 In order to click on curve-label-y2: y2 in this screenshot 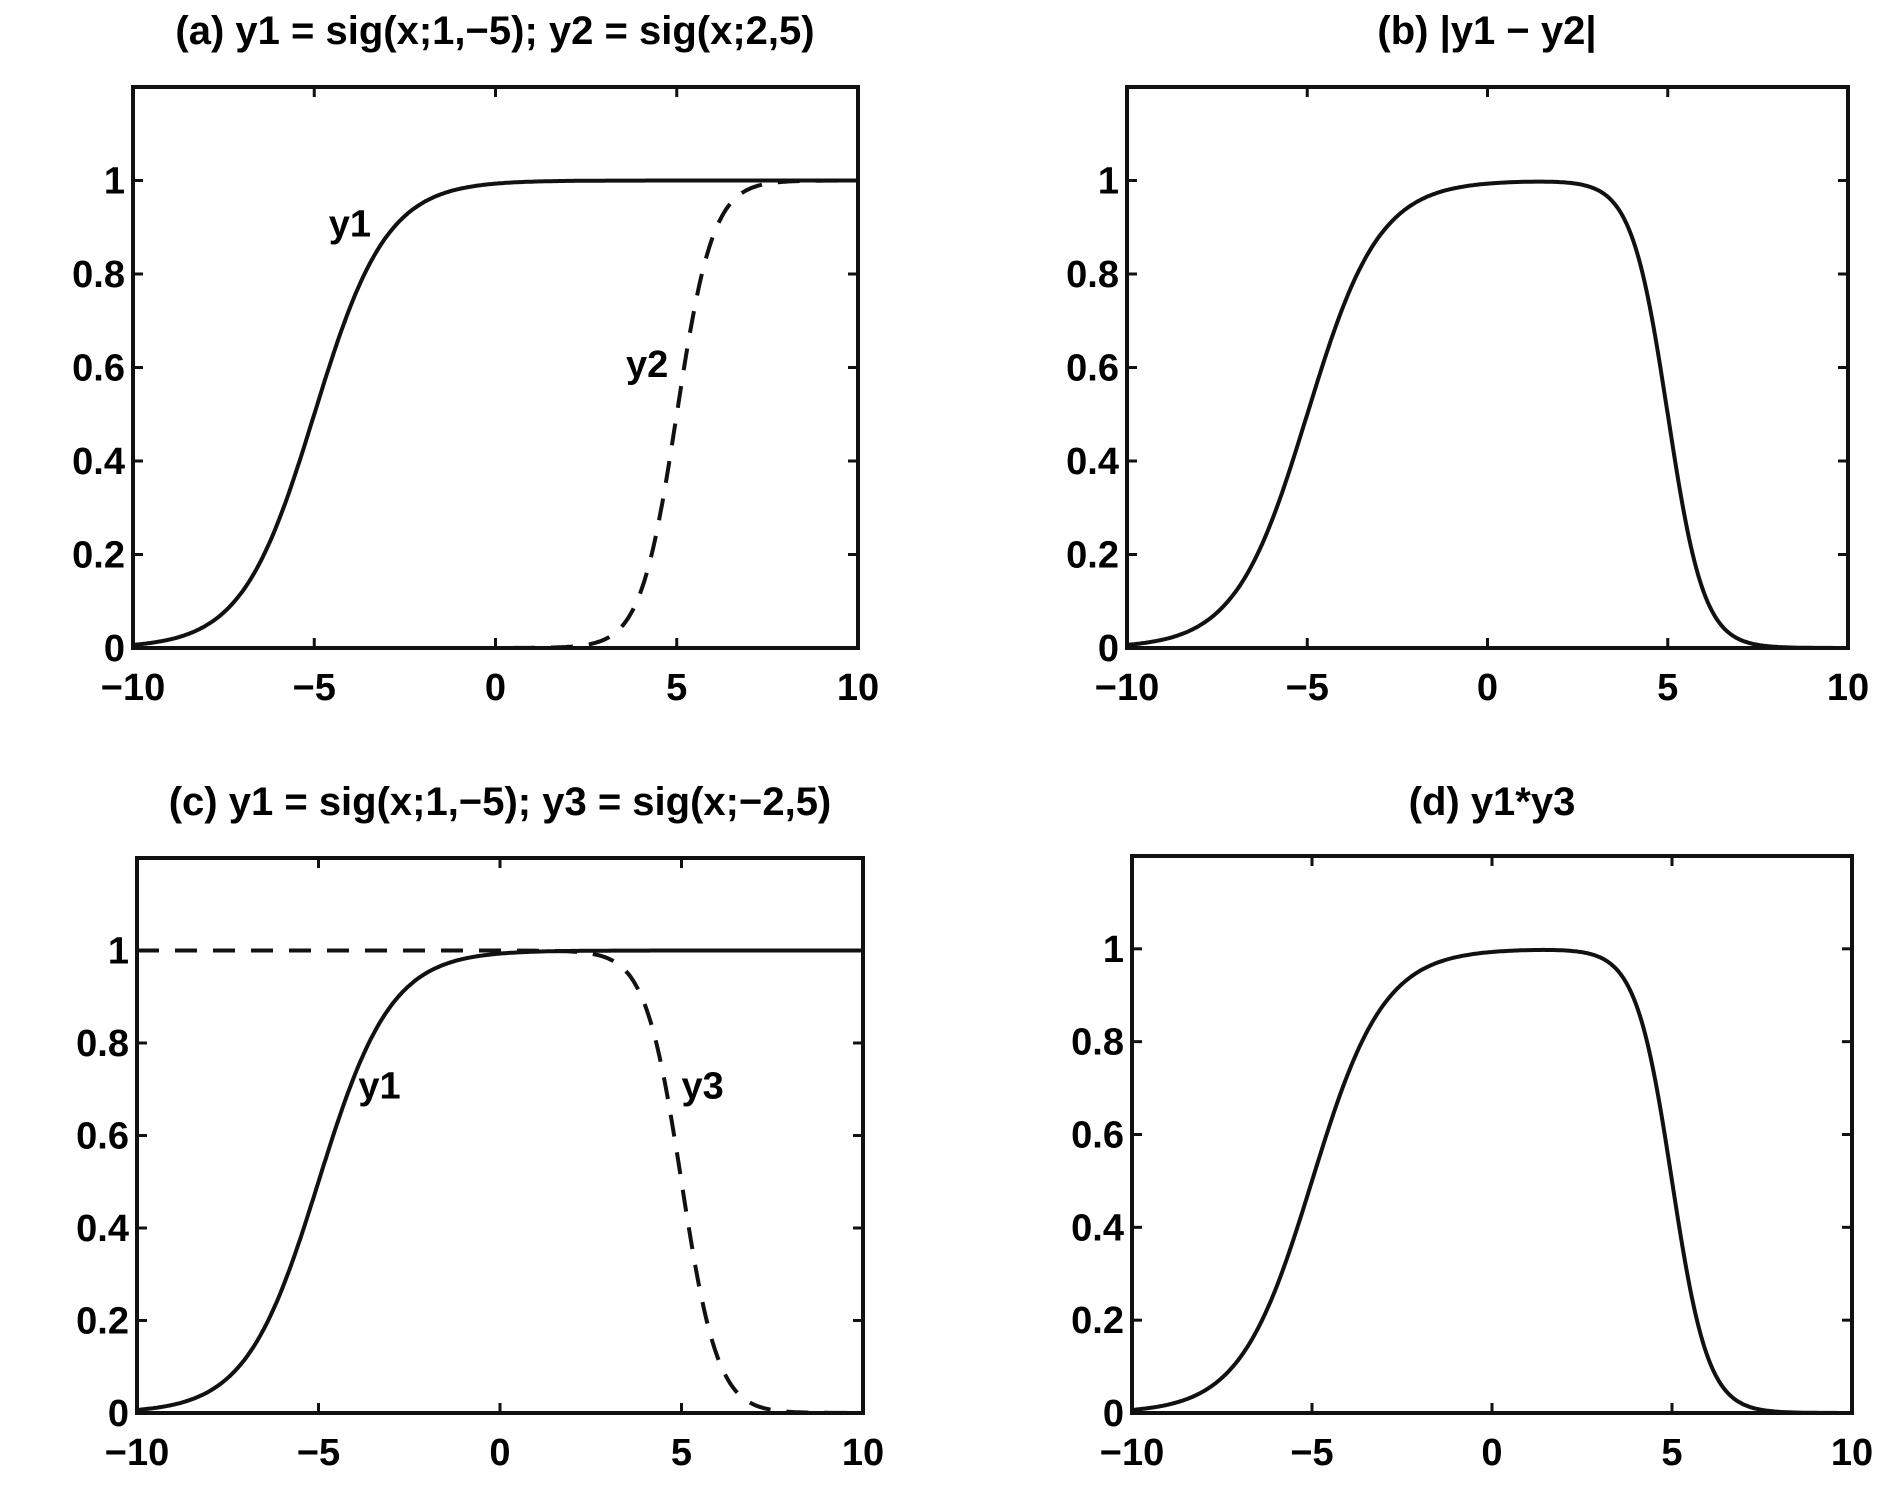, I will do `click(647, 365)`.